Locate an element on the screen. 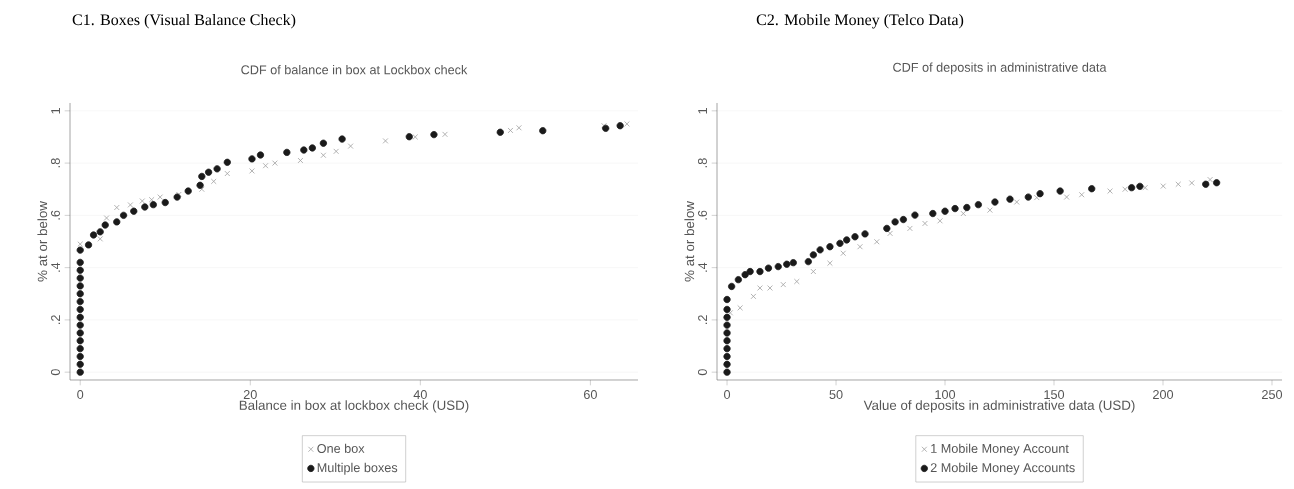  chart-title: C1. Boxes (Visual Balance Check) is located at coordinates (184, 21).